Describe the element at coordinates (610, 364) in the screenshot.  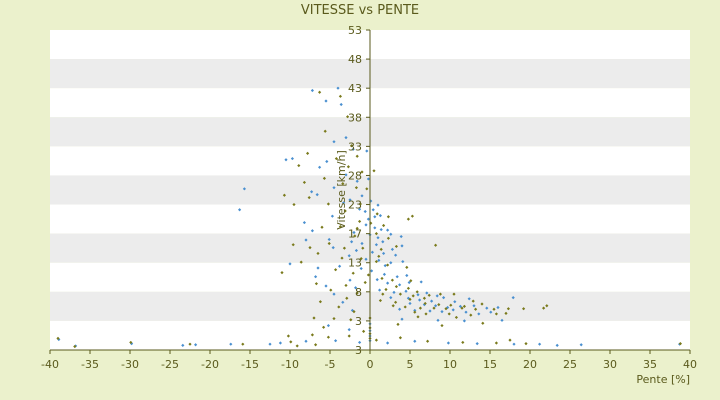
I see `x-tick-label: 30` at that location.